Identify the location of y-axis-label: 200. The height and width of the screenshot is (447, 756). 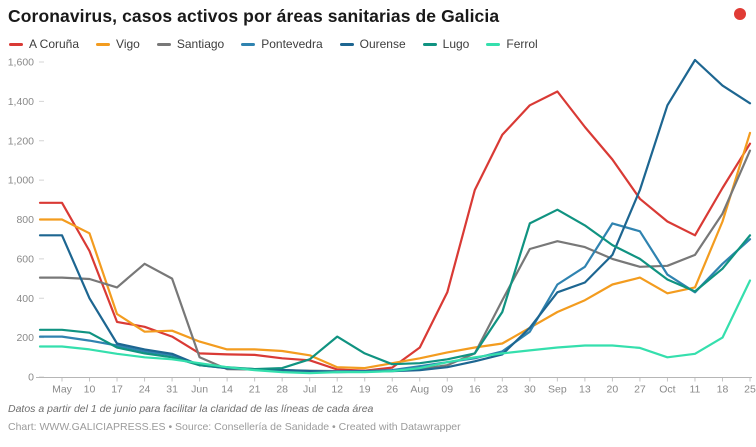
(25, 338).